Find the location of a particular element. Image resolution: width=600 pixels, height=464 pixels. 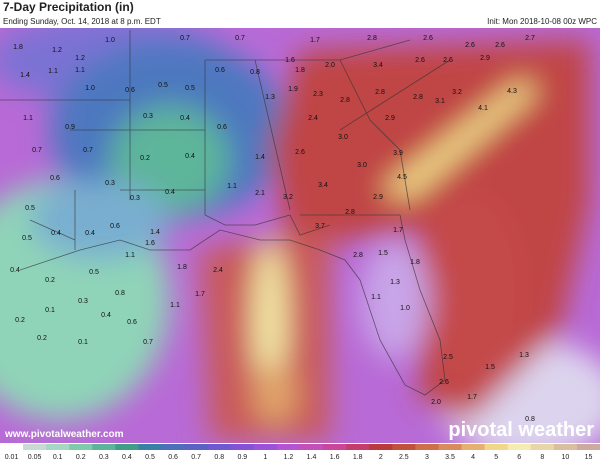

map-value-label: 2.1 is located at coordinates (260, 193).